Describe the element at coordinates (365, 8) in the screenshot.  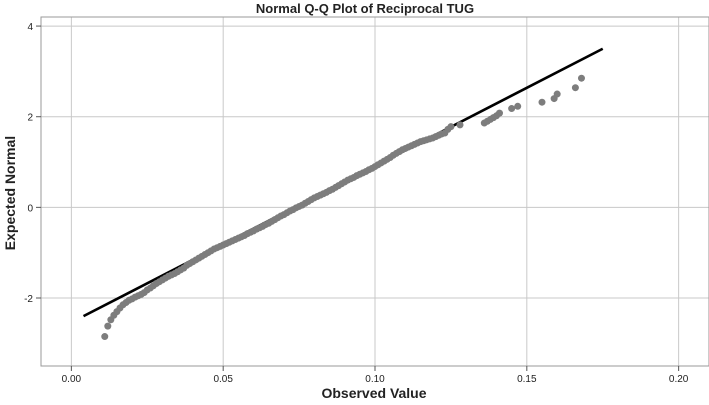
I see `chart-title: Normal Q-Q Plot of Reciprocal TUG` at that location.